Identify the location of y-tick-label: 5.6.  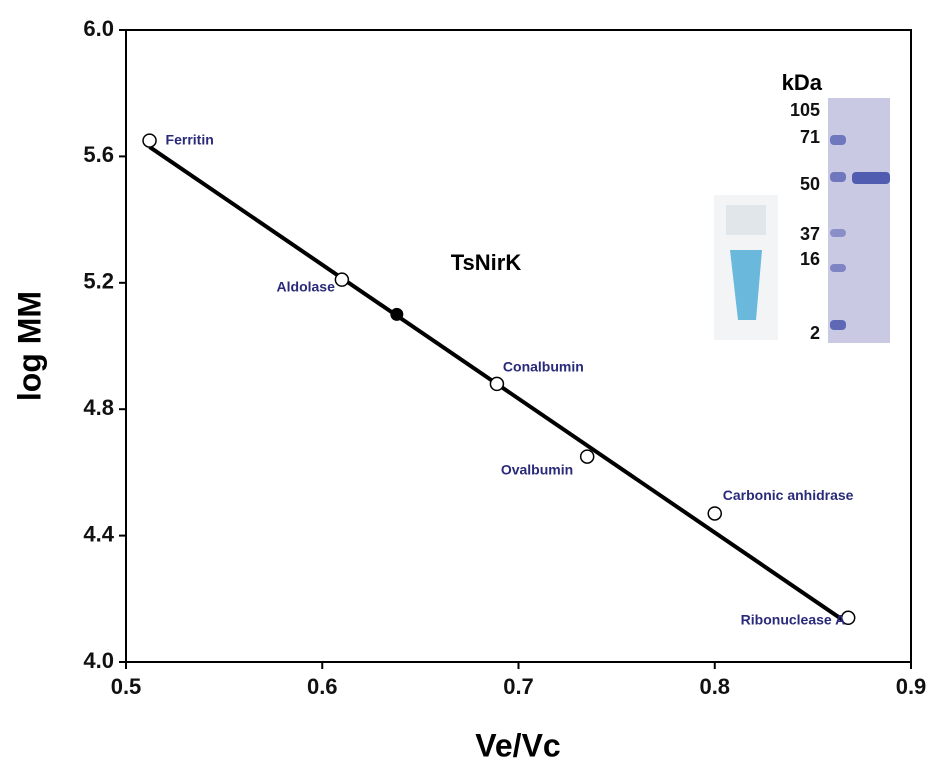
(98, 154).